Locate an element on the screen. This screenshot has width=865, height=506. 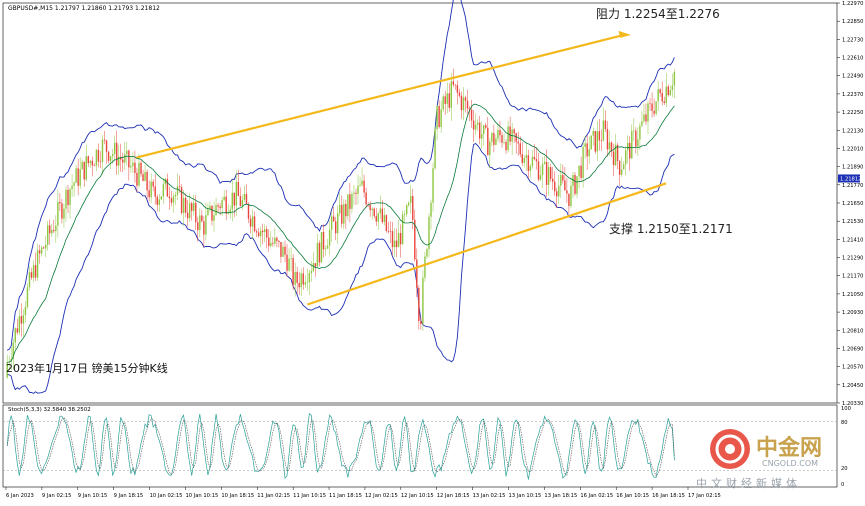
price-tick-label: 1.21890 is located at coordinates (852, 168).